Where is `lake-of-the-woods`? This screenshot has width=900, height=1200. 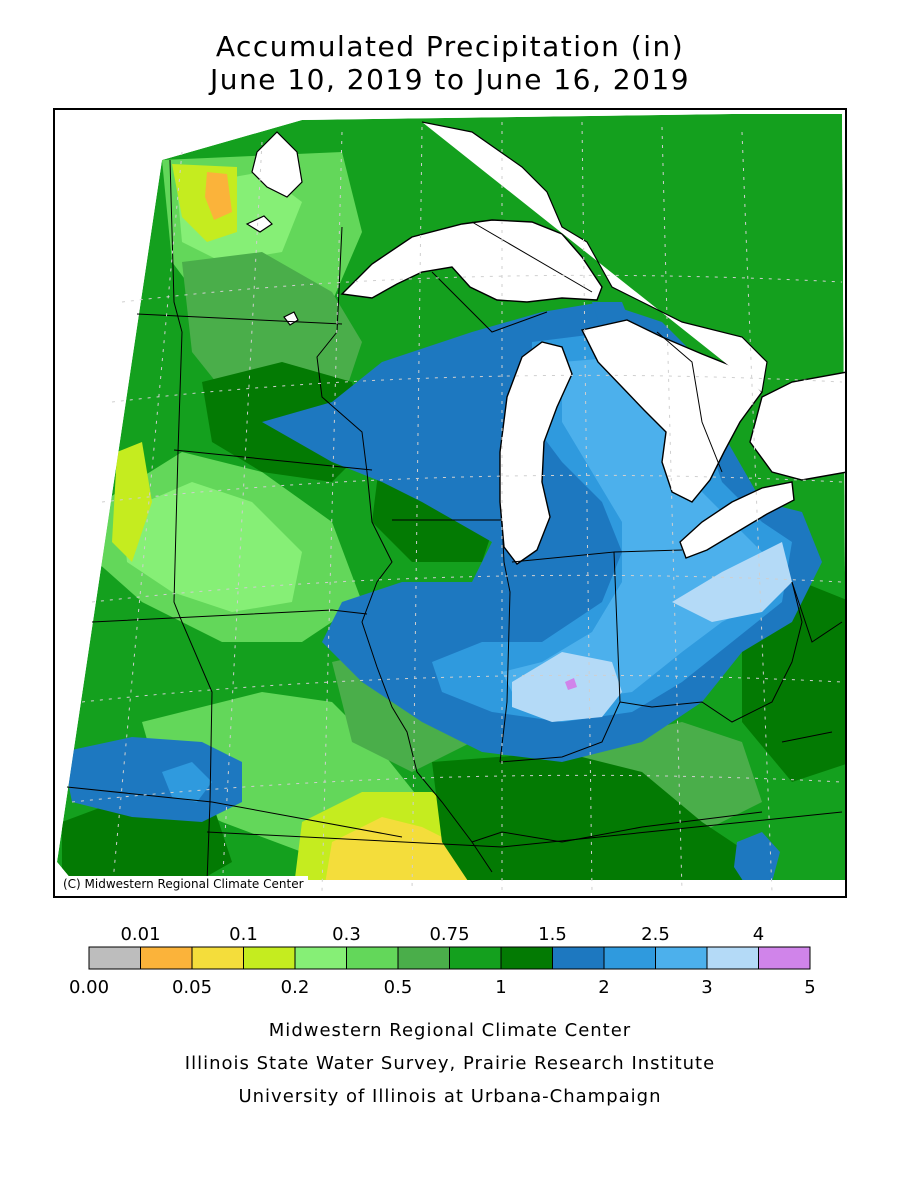
lake-of-the-woods is located at coordinates (277, 164).